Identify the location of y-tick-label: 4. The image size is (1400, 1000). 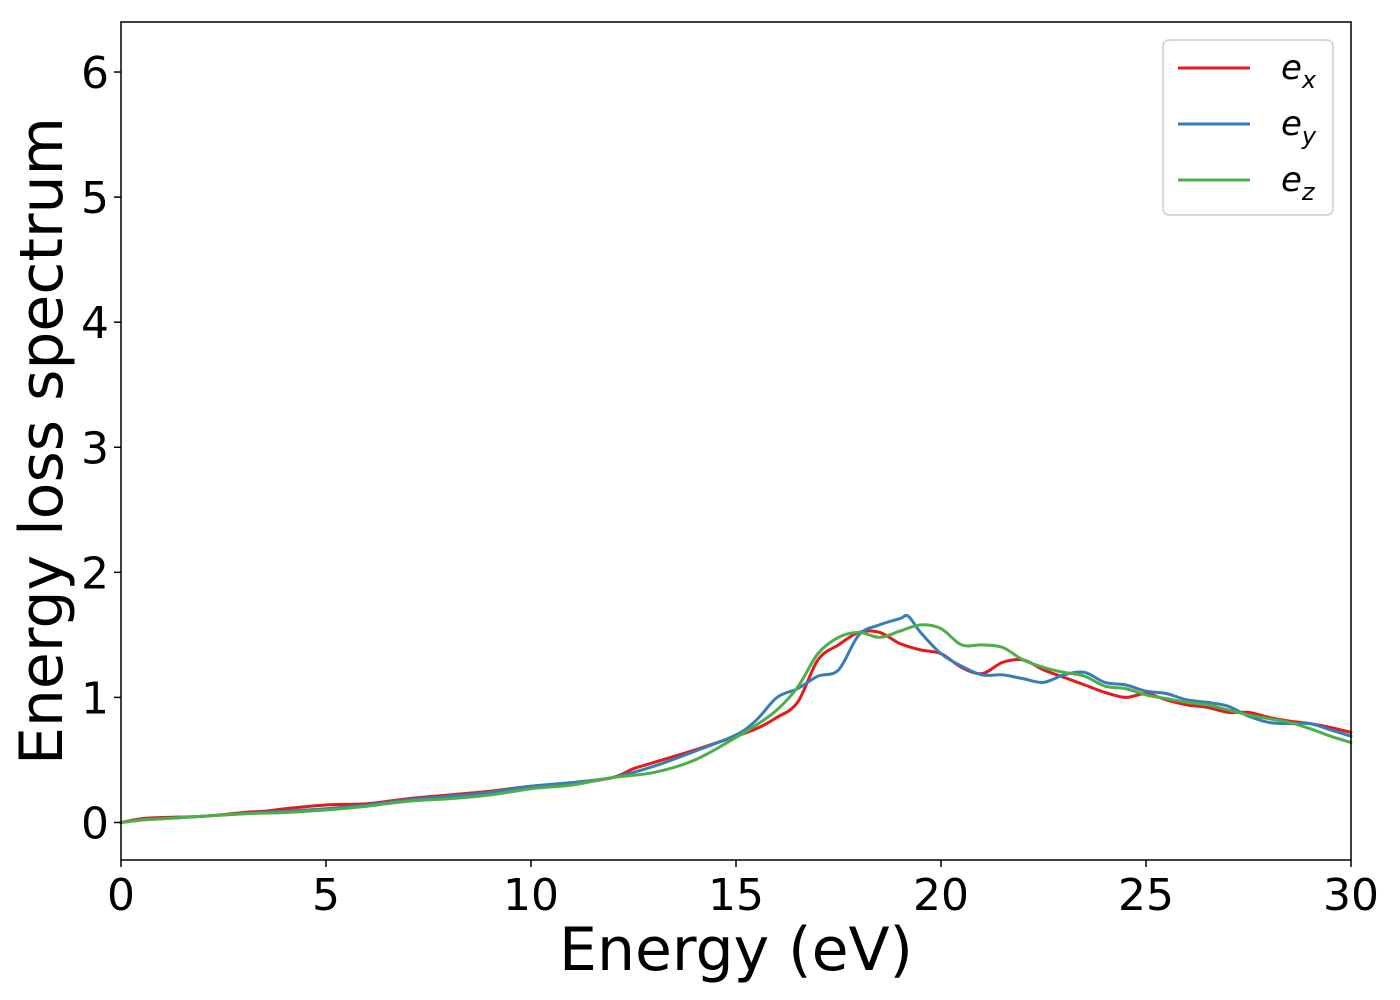
(95, 323).